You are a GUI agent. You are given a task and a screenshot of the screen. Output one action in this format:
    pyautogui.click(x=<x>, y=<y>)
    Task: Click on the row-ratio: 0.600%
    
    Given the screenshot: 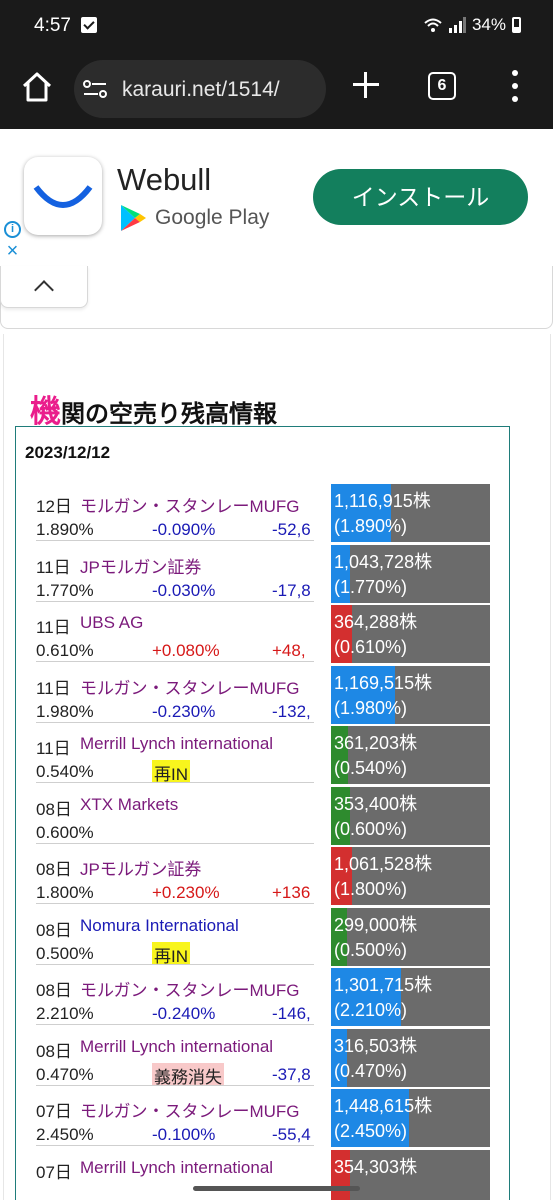 What is the action you would take?
    pyautogui.click(x=65, y=832)
    